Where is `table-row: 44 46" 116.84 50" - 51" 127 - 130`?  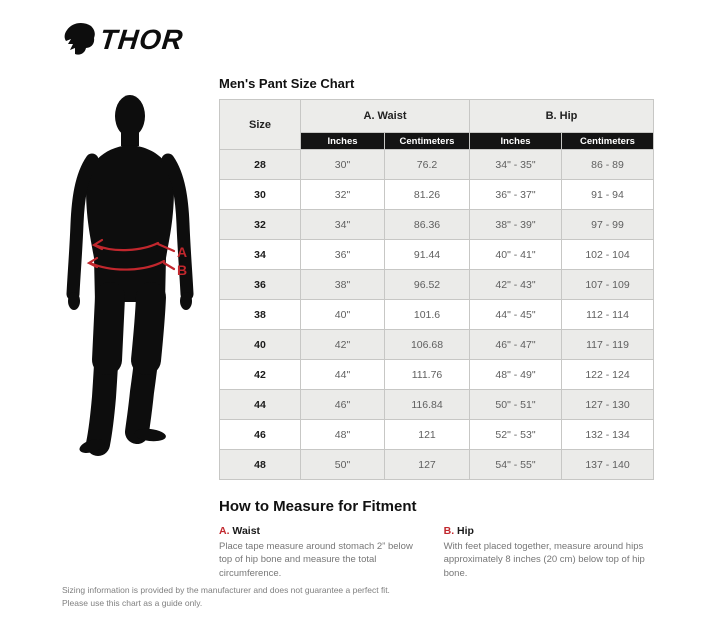 table-row: 44 46" 116.84 50" - 51" 127 - 130 is located at coordinates (436, 404).